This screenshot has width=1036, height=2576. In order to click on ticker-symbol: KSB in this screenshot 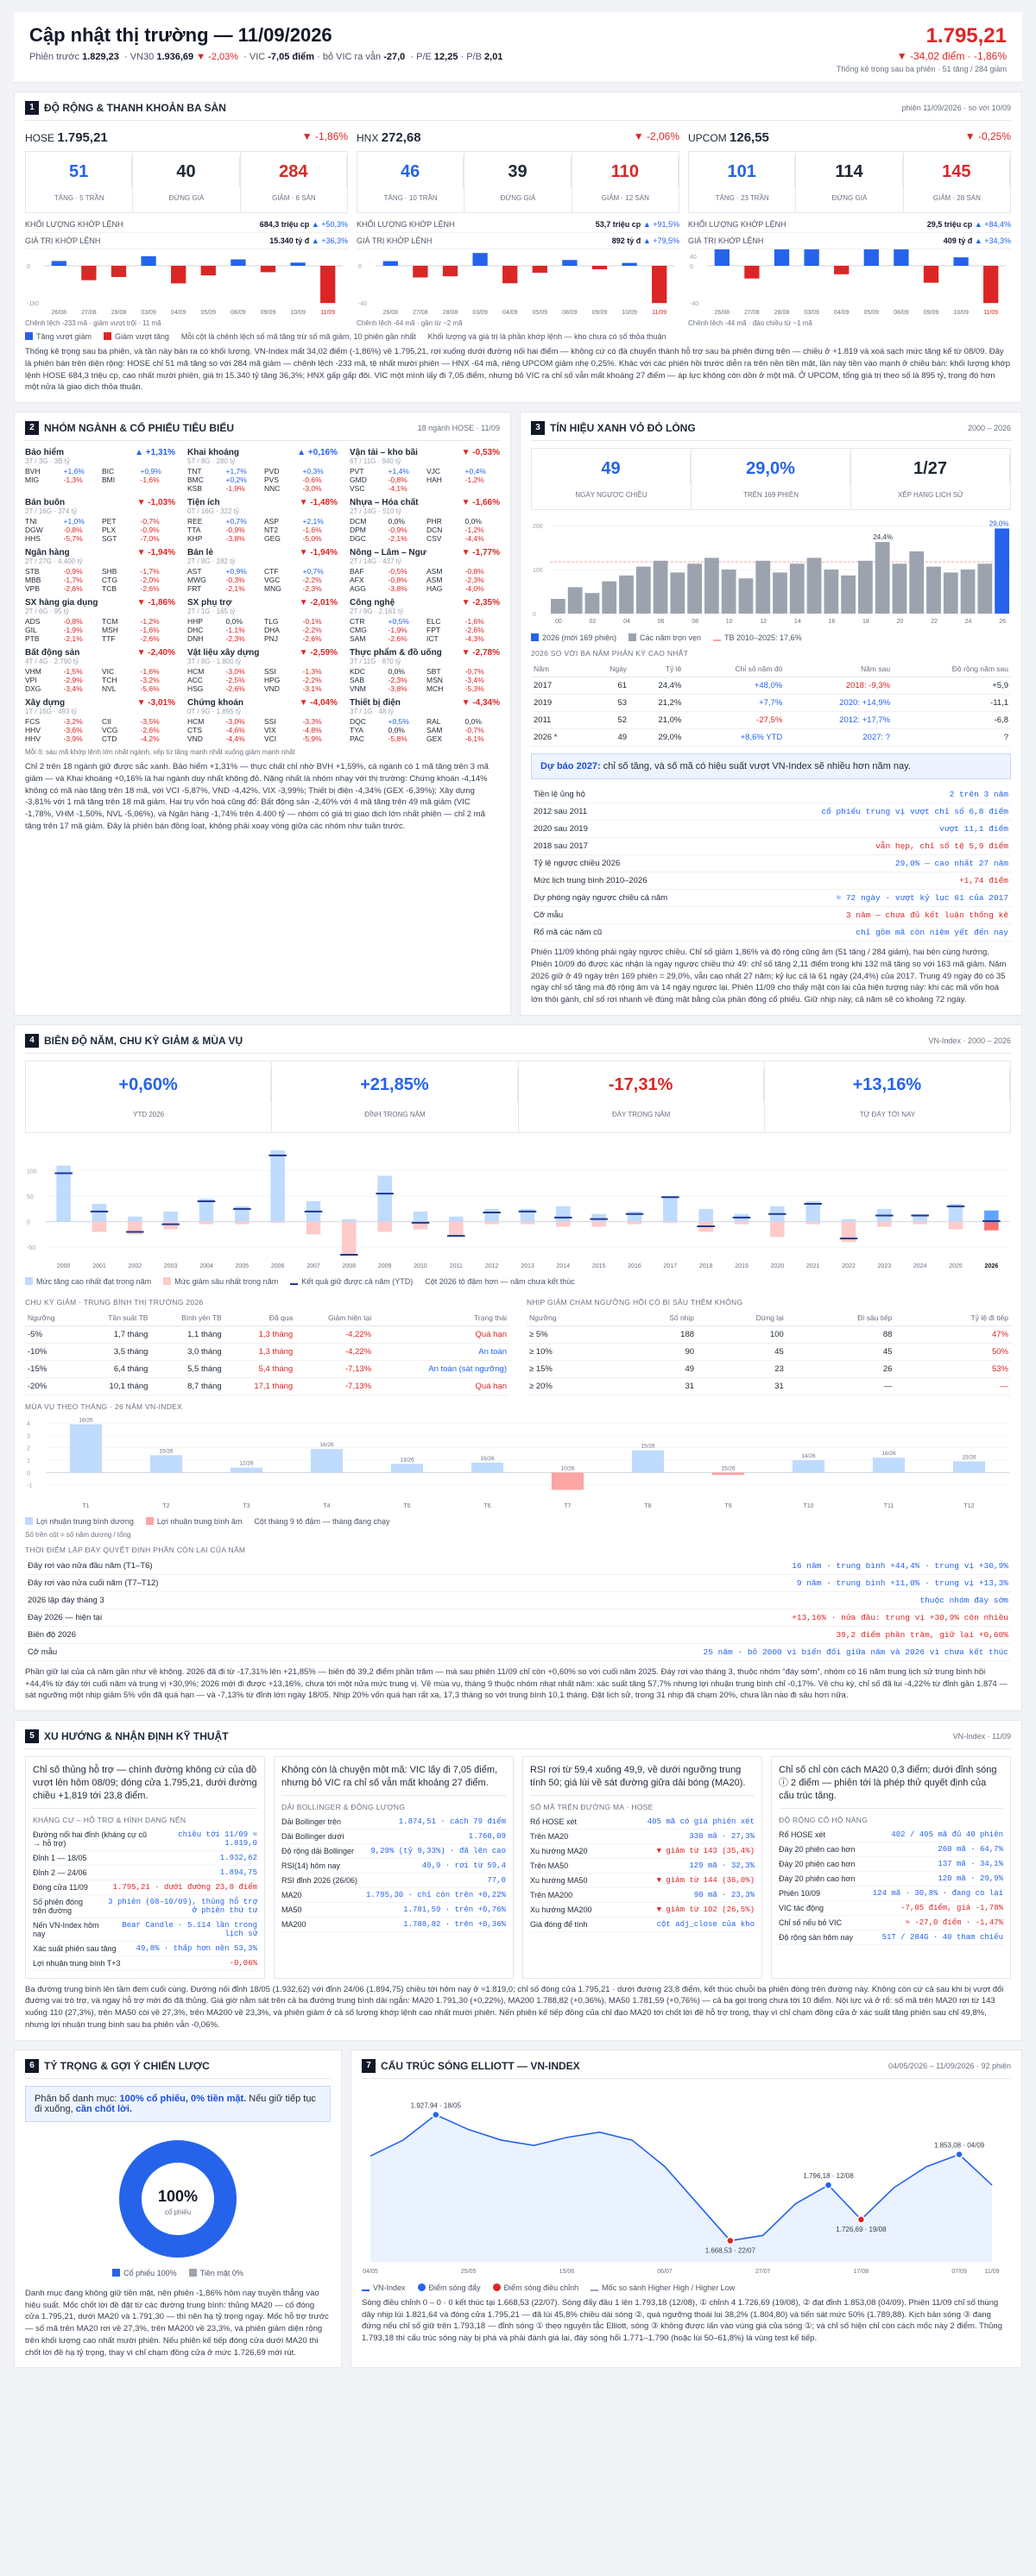, I will do `click(195, 489)`.